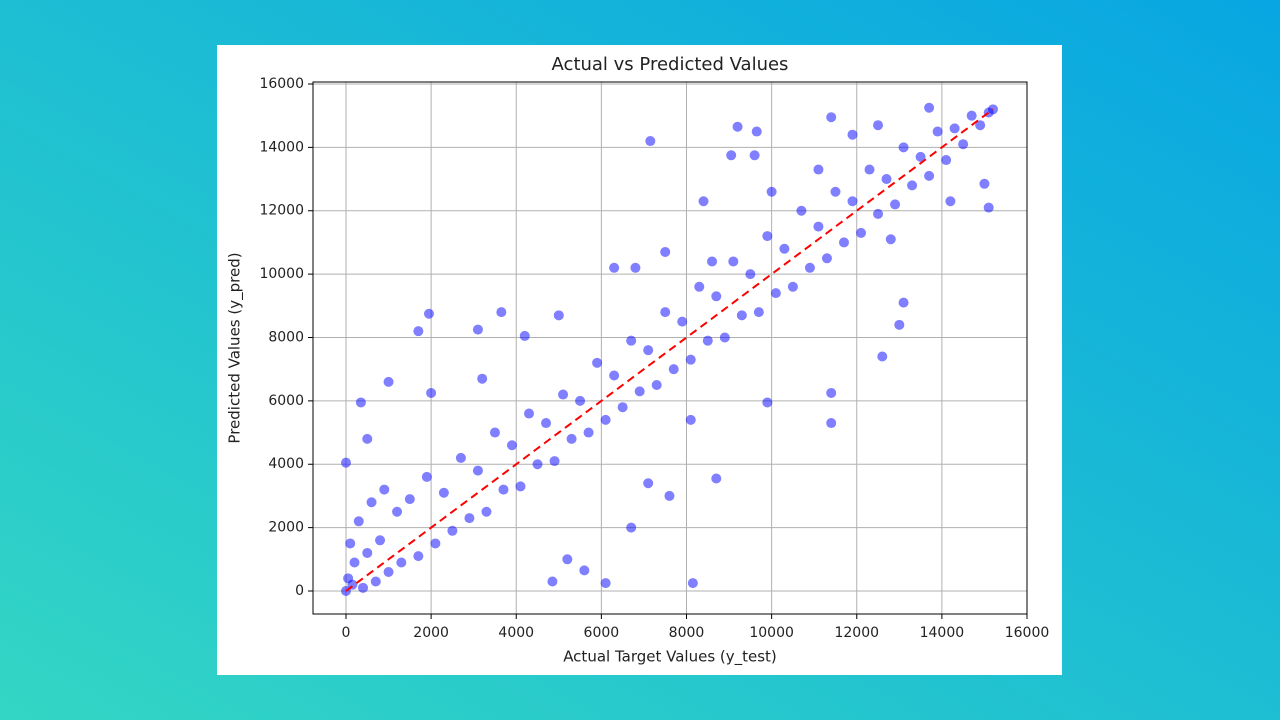 Image resolution: width=1280 pixels, height=724 pixels. I want to click on x-tick-label: 4000, so click(516, 633).